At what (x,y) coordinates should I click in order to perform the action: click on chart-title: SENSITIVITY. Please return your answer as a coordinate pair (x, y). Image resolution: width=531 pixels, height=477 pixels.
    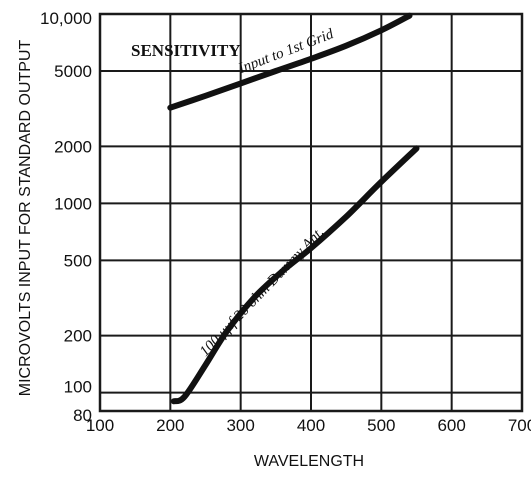
    Looking at the image, I should click on (186, 50).